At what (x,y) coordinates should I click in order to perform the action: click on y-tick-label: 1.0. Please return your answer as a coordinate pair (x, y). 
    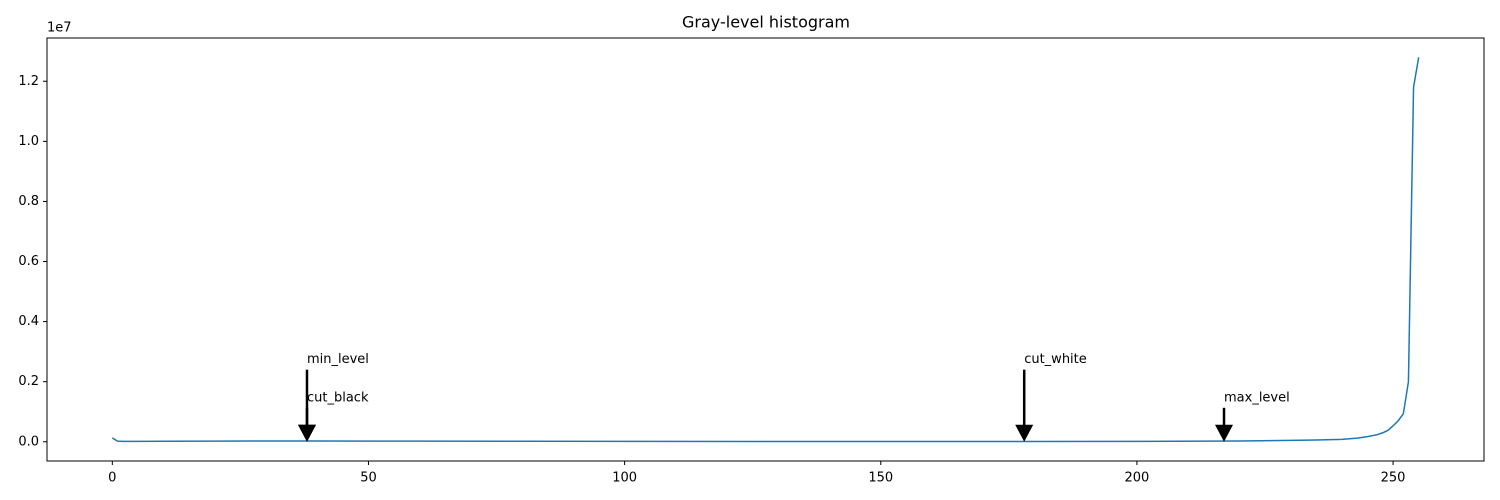
    Looking at the image, I should click on (28, 141).